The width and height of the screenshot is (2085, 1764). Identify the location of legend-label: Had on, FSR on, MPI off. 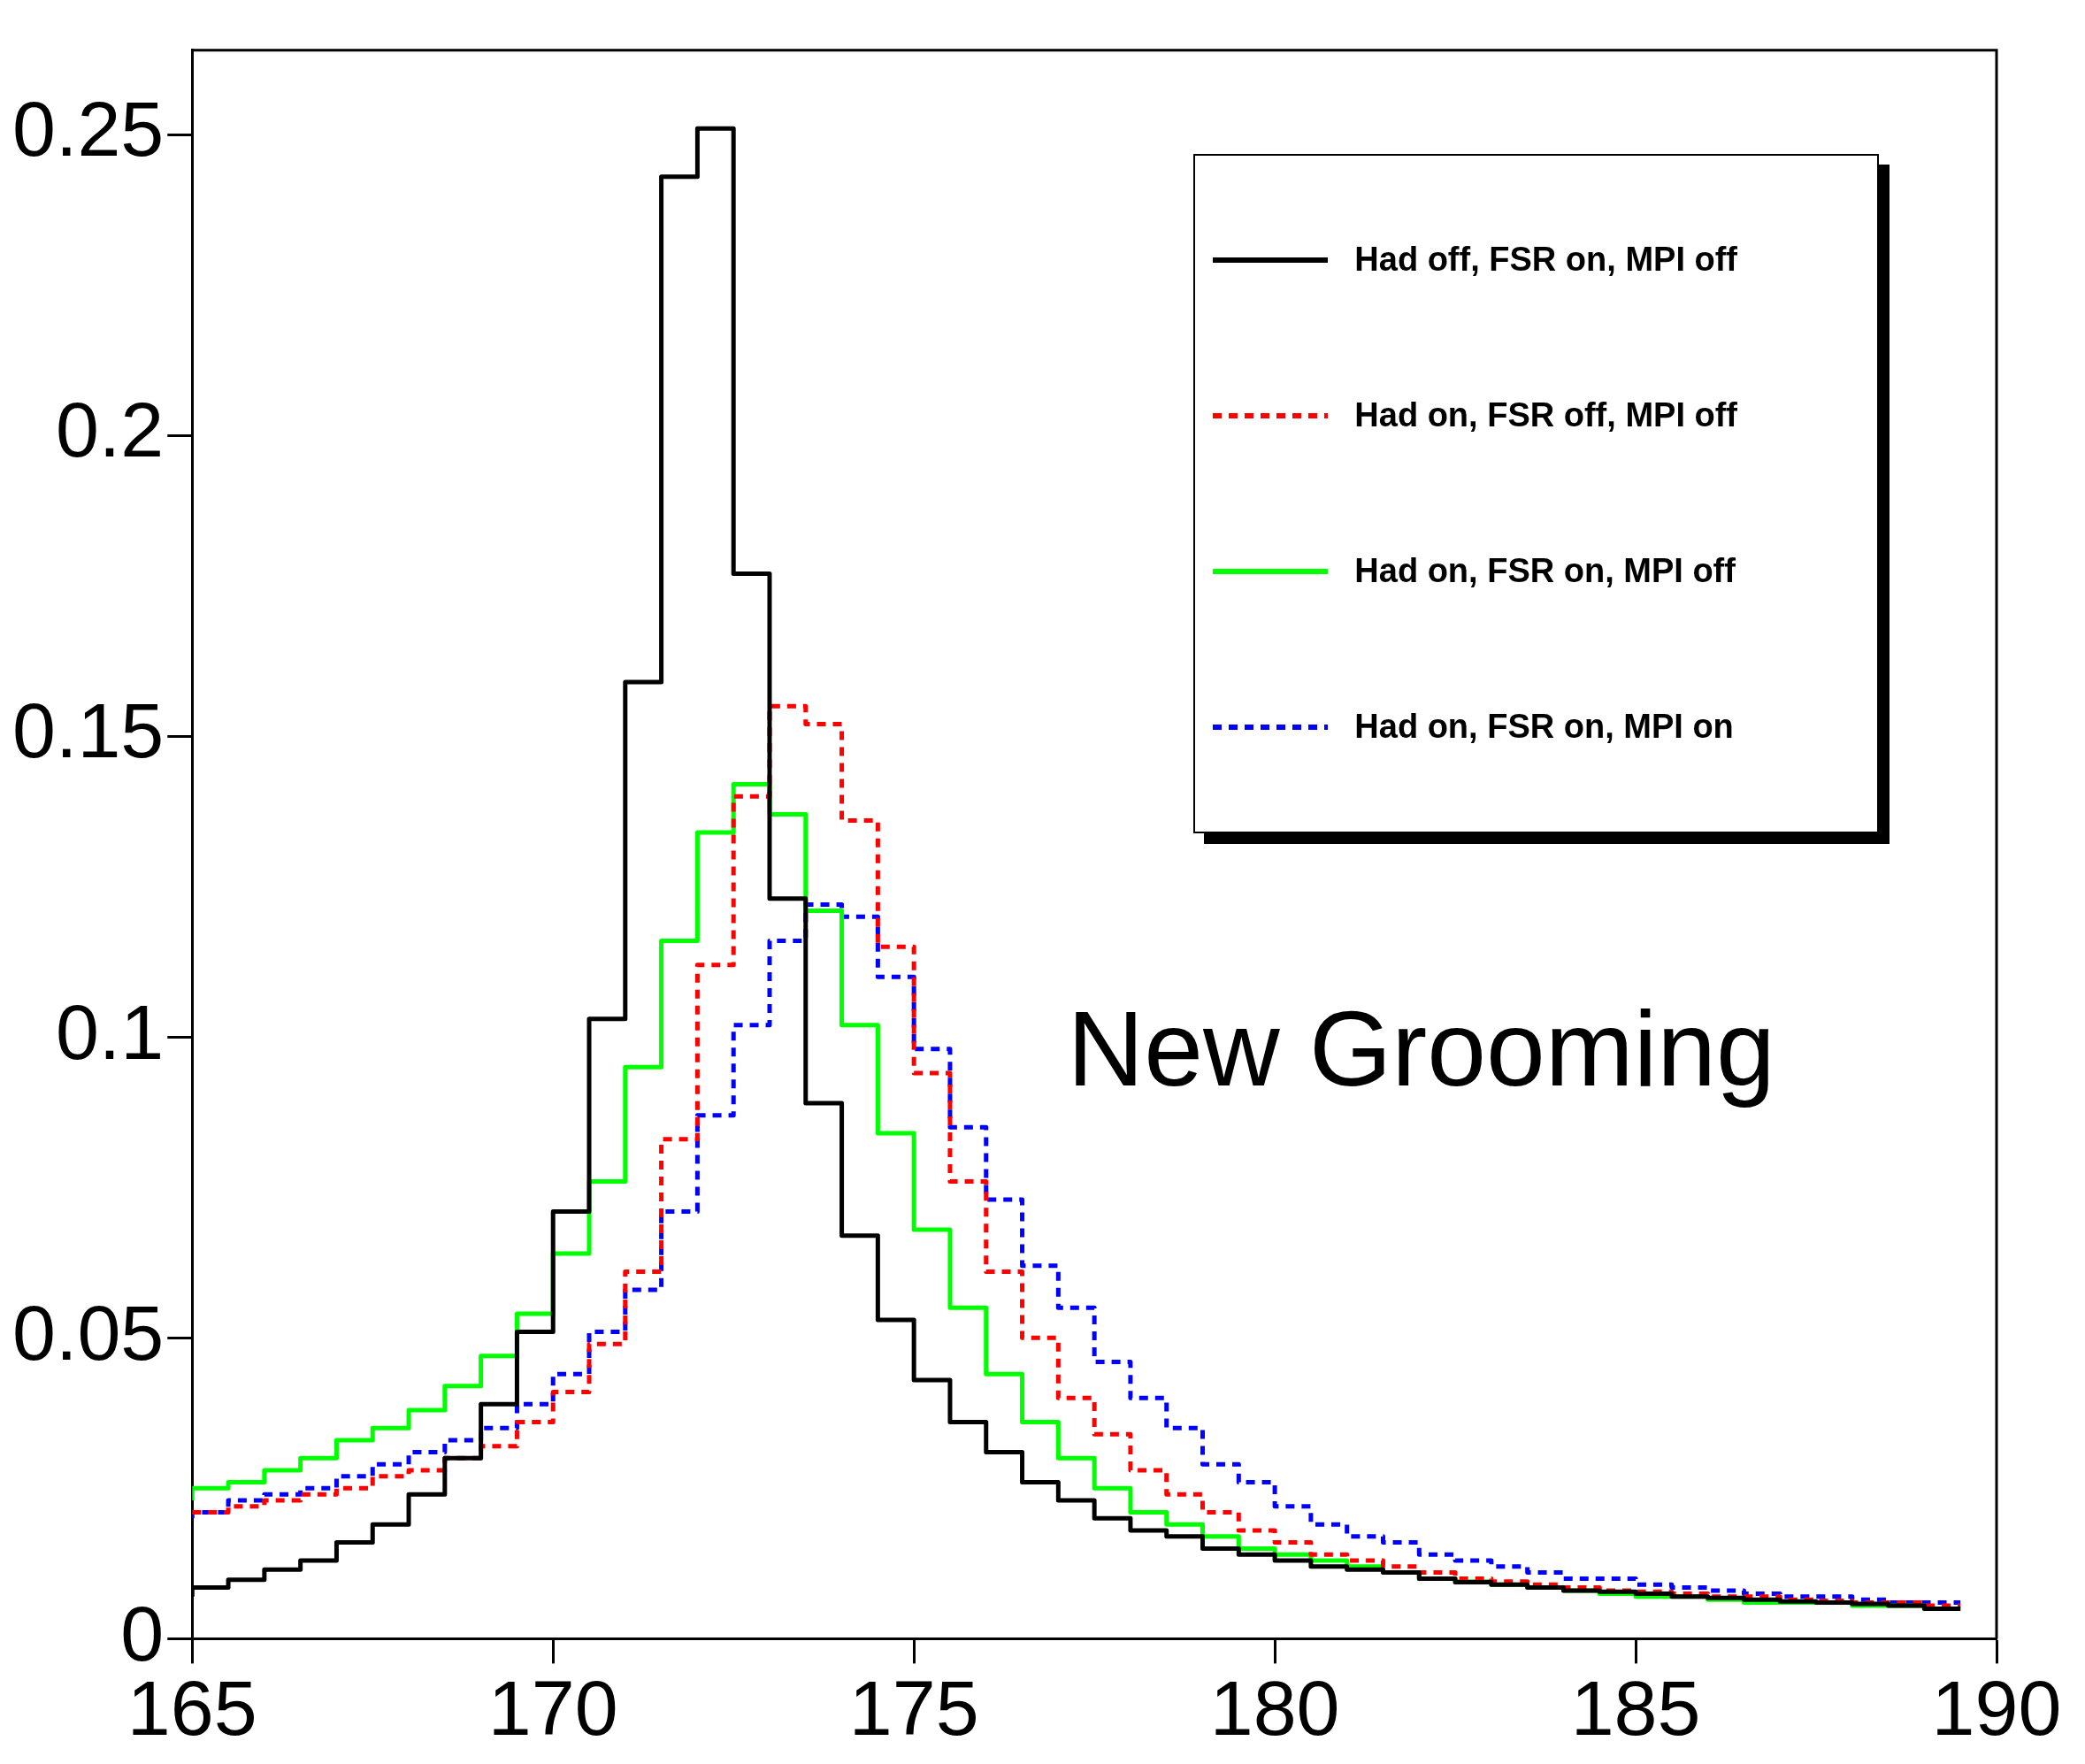
(1545, 571).